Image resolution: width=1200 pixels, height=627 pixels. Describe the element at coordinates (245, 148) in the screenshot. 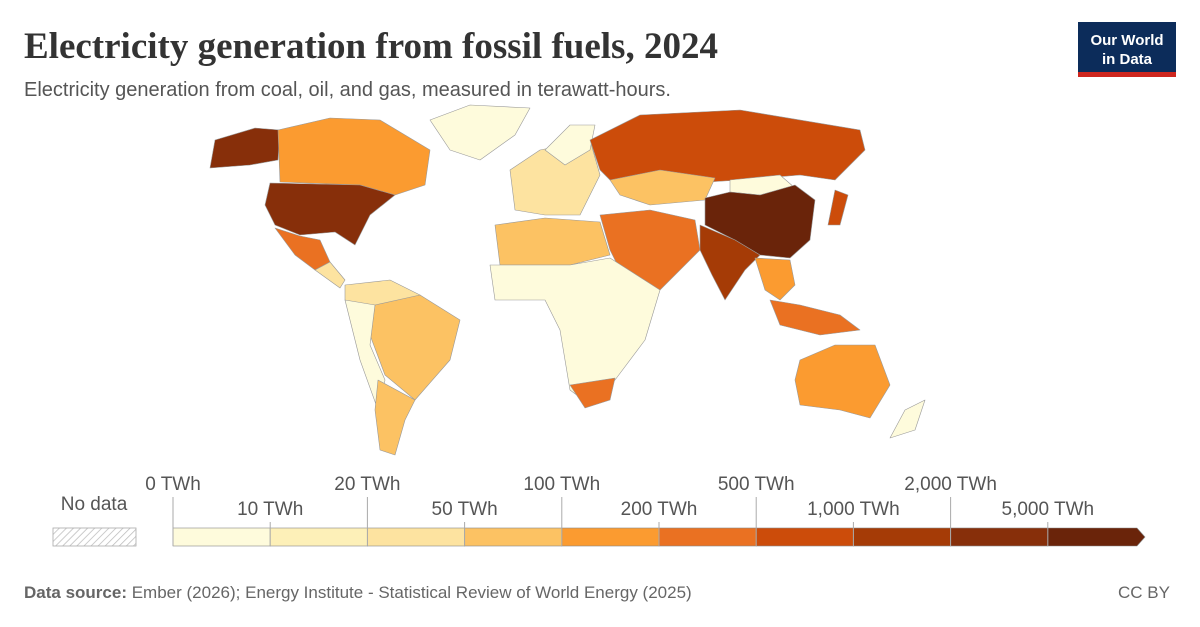

I see `alaska` at that location.